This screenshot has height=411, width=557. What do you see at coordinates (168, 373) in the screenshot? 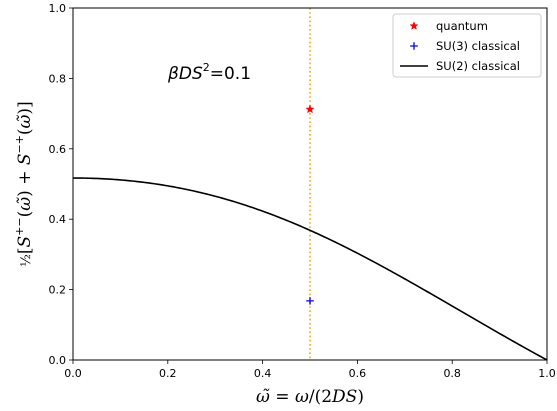
I see `x-tick-label: 0.2` at bounding box center [168, 373].